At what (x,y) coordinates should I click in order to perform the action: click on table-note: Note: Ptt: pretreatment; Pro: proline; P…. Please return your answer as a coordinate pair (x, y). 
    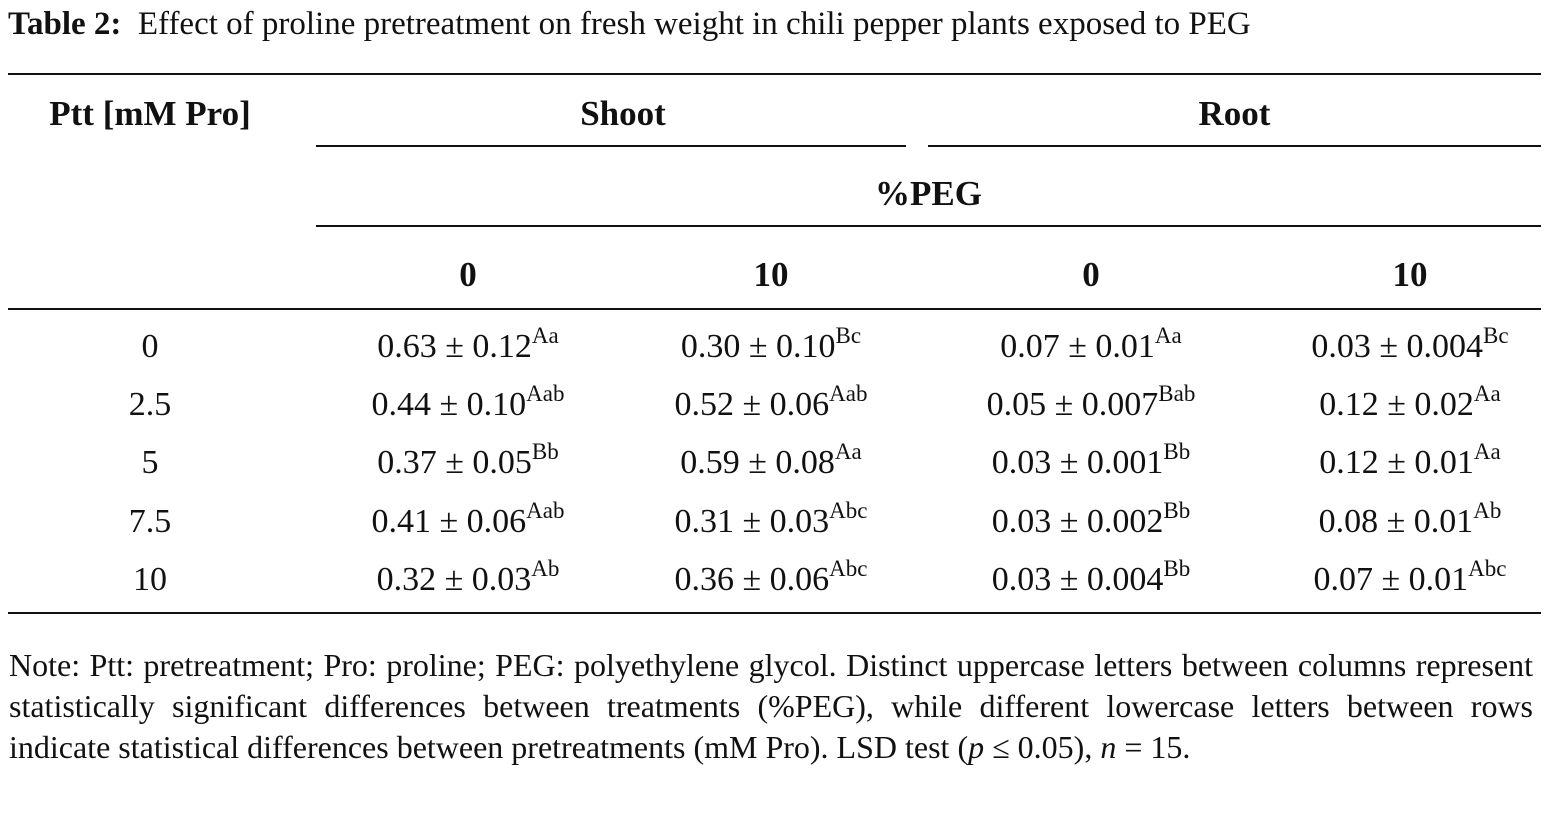
    Looking at the image, I should click on (771, 706).